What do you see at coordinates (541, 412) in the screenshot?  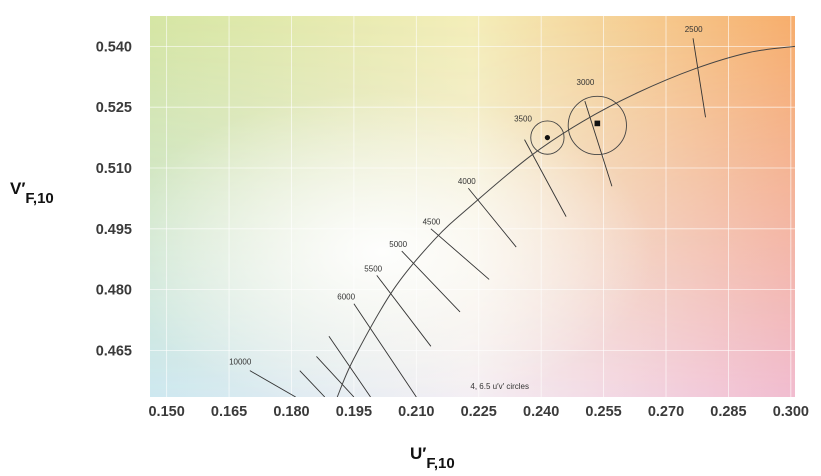 I see `x-tick-label: 0.240` at bounding box center [541, 412].